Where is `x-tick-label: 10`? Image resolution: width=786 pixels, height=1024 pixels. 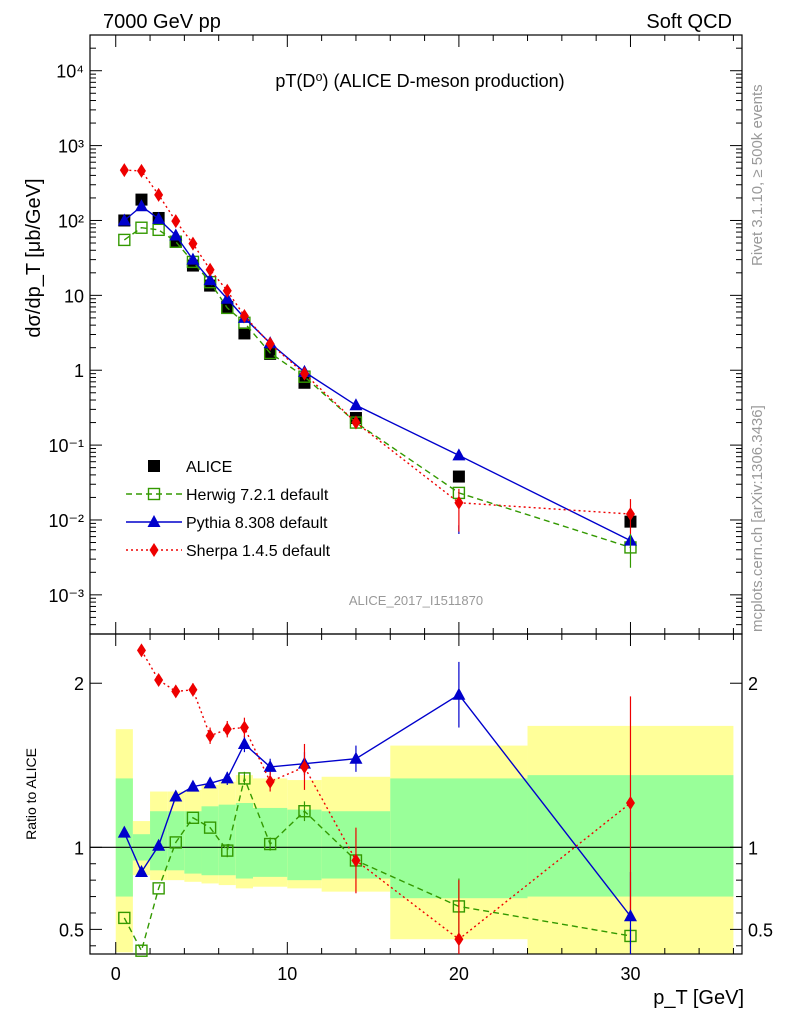 x-tick-label: 10 is located at coordinates (287, 974).